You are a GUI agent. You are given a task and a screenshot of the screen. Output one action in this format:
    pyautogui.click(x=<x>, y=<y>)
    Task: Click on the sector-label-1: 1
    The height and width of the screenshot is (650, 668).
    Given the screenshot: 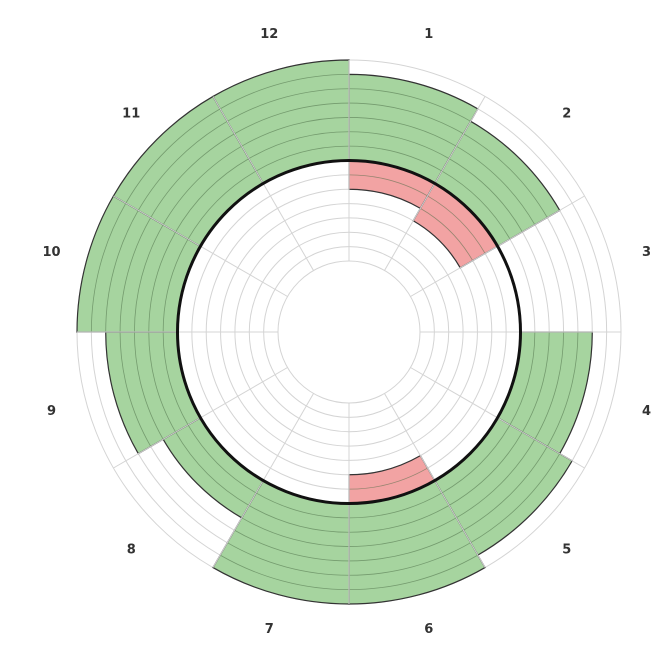 What is the action you would take?
    pyautogui.click(x=428, y=34)
    